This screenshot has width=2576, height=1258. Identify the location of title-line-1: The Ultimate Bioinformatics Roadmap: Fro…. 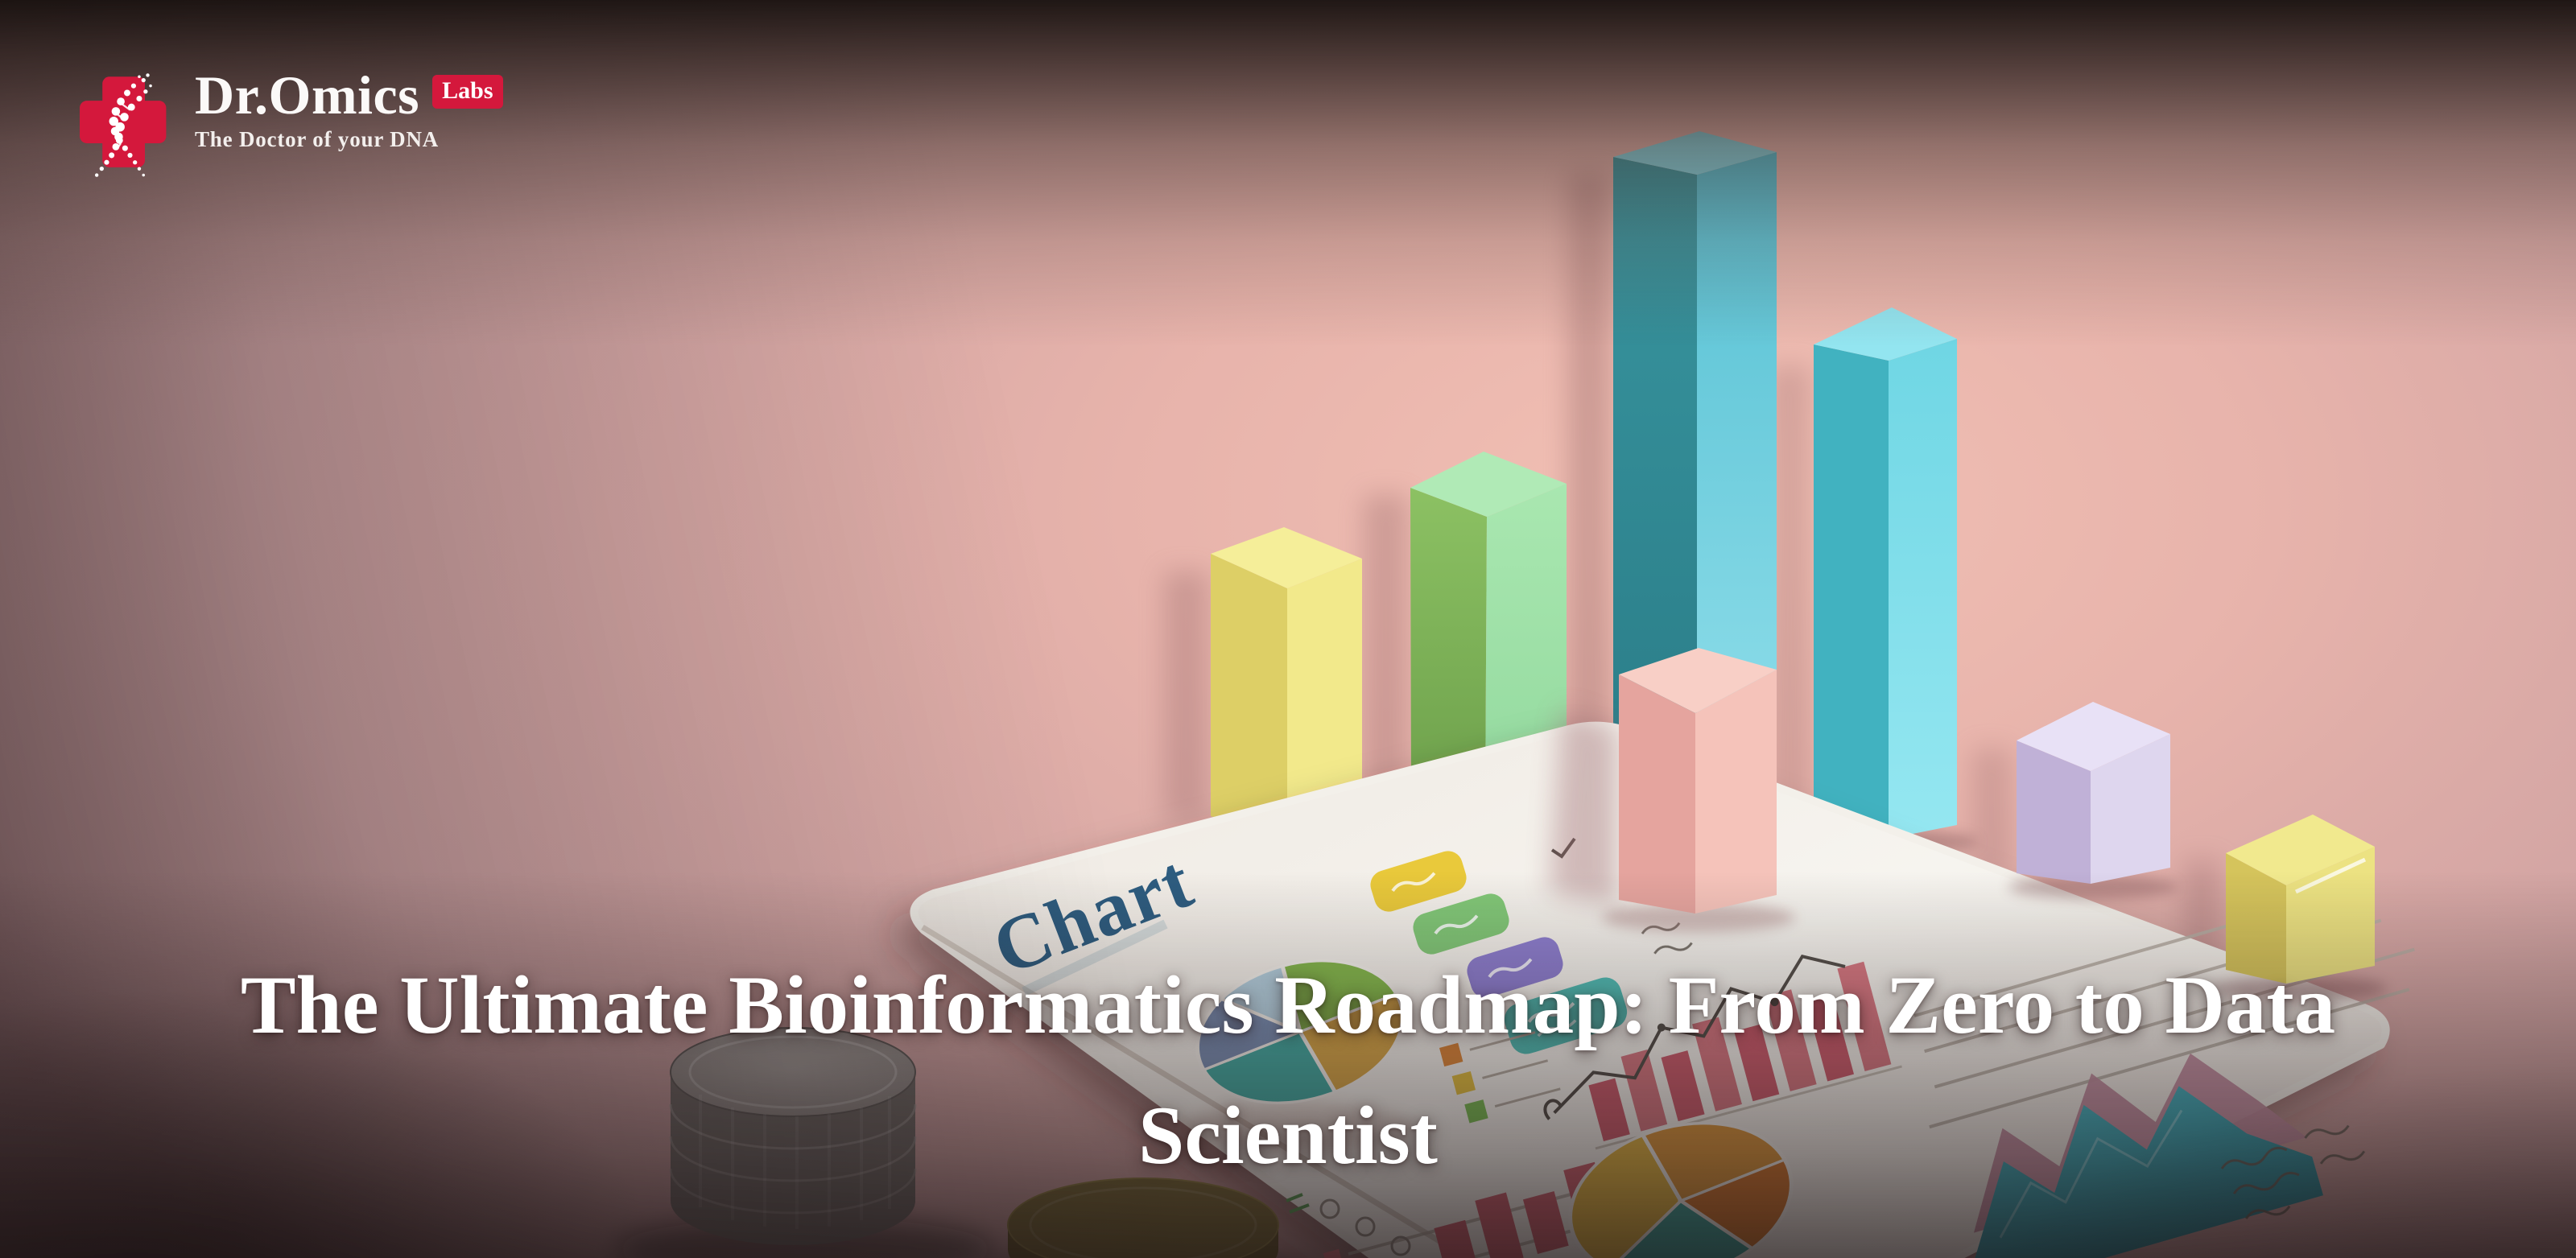
(1288, 1005).